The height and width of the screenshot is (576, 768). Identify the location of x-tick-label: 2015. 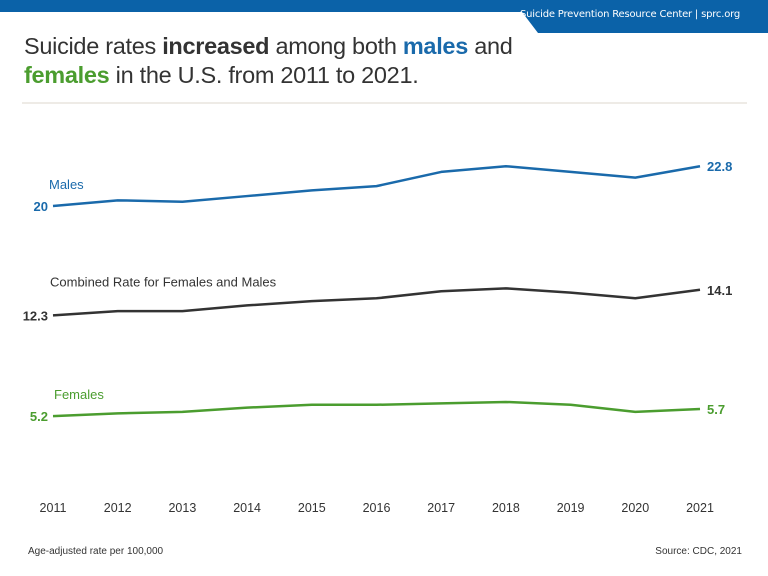
(312, 508).